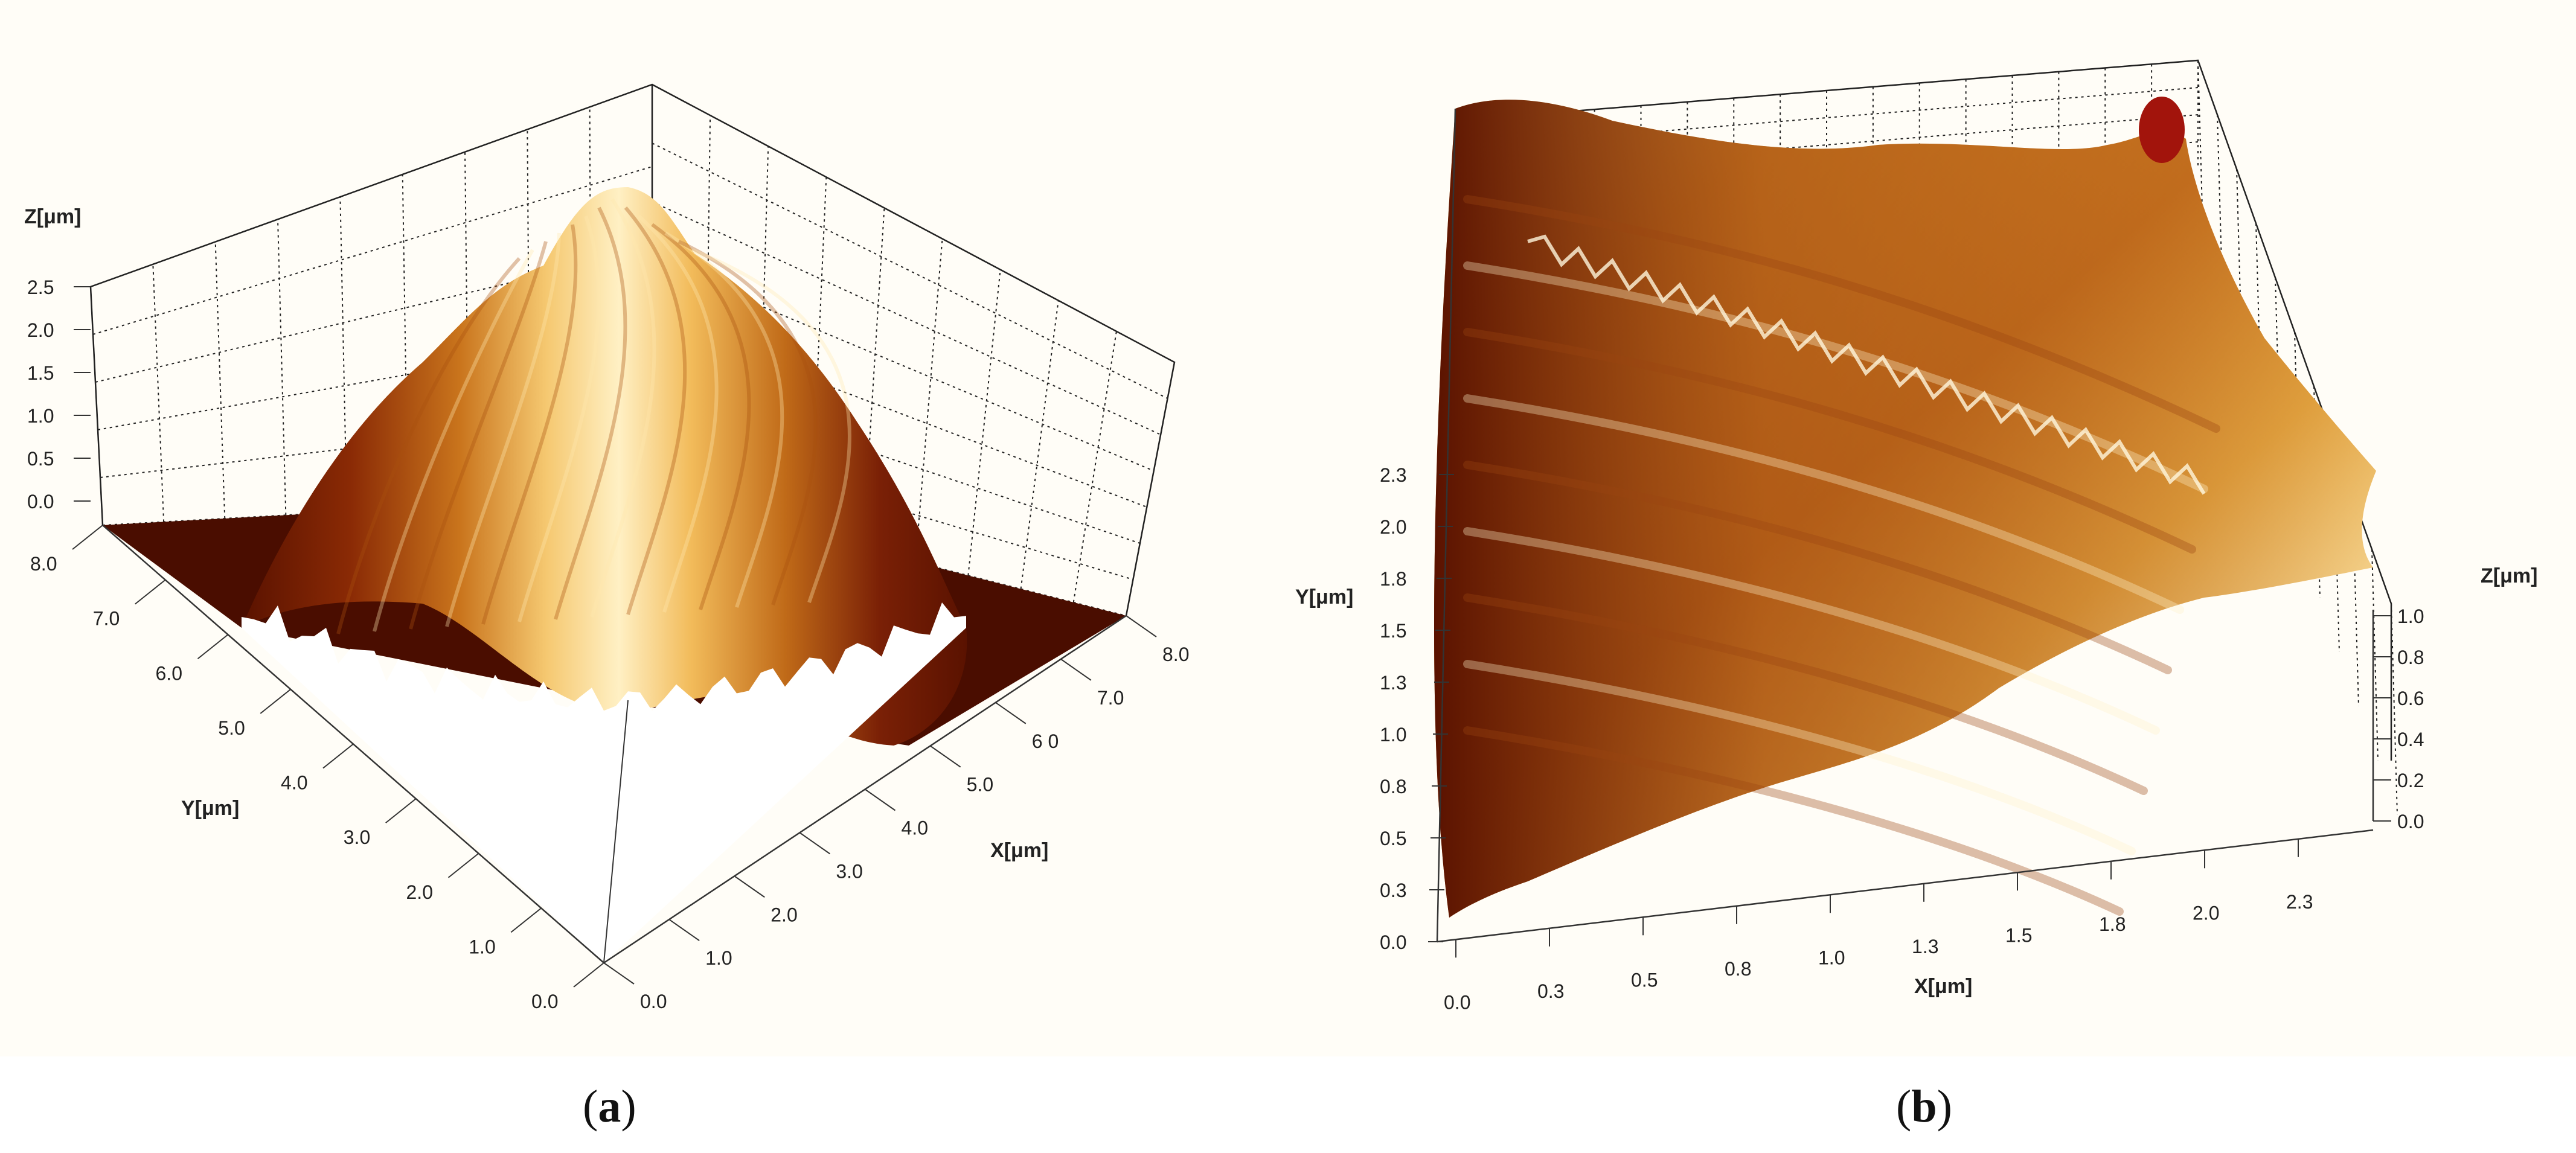 Image resolution: width=2576 pixels, height=1153 pixels. I want to click on y-axis-b, so click(1446, 525).